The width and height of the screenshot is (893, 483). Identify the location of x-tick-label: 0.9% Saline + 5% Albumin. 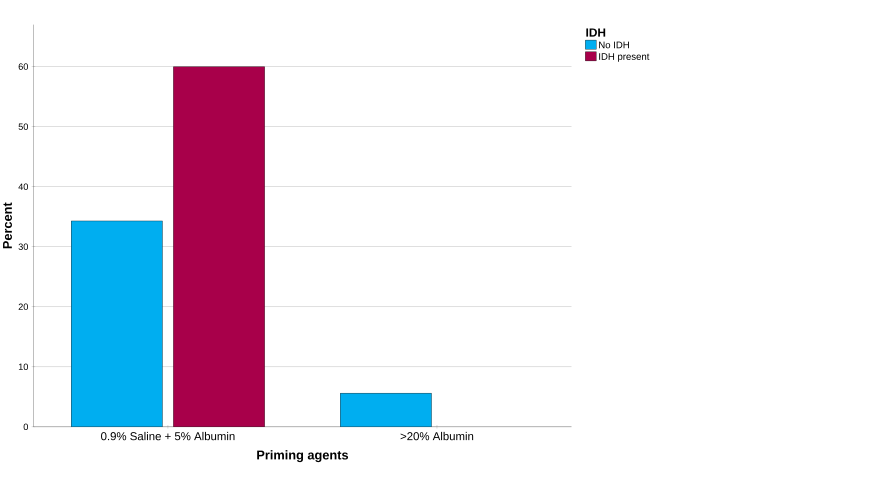
(167, 436).